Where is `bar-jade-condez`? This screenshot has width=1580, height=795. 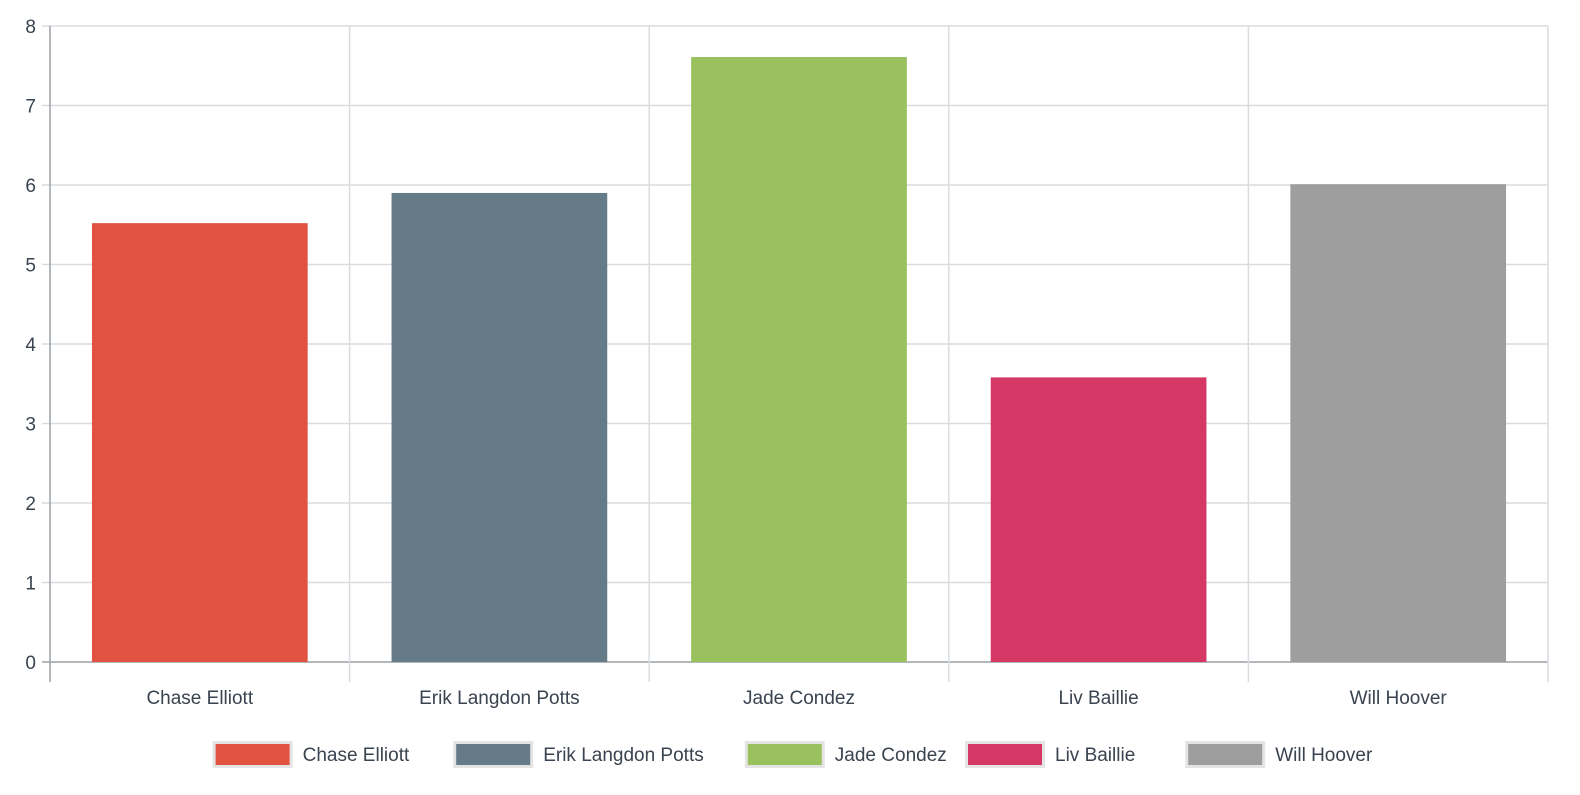 bar-jade-condez is located at coordinates (799, 359).